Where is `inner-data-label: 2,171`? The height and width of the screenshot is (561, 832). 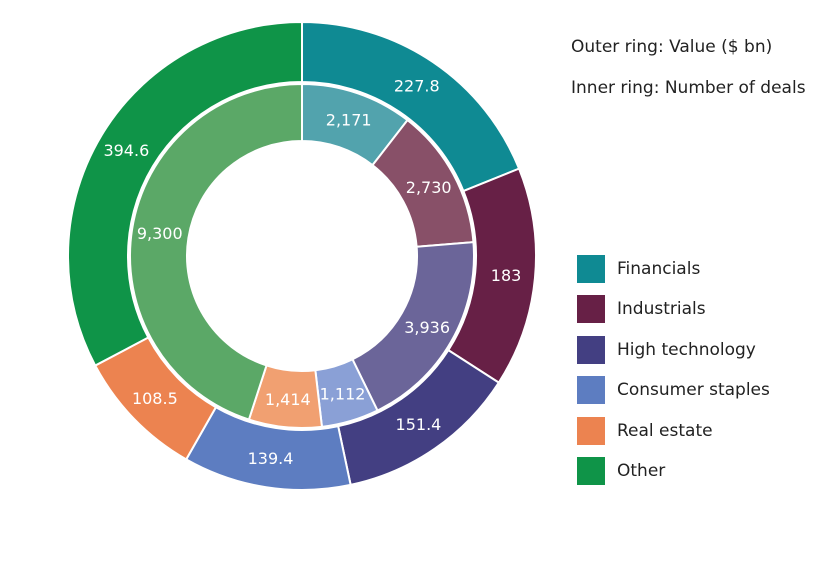 inner-data-label: 2,171 is located at coordinates (349, 119).